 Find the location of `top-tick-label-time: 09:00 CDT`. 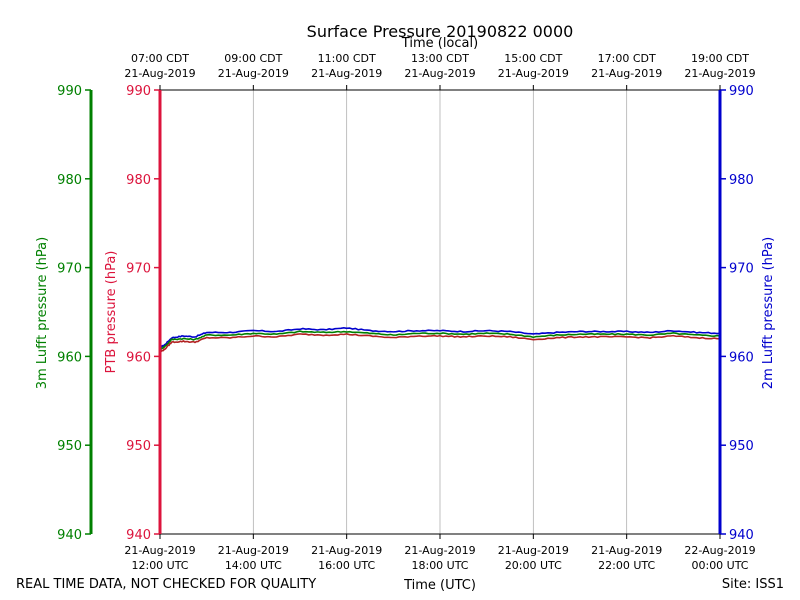

top-tick-label-time: 09:00 CDT is located at coordinates (253, 58).